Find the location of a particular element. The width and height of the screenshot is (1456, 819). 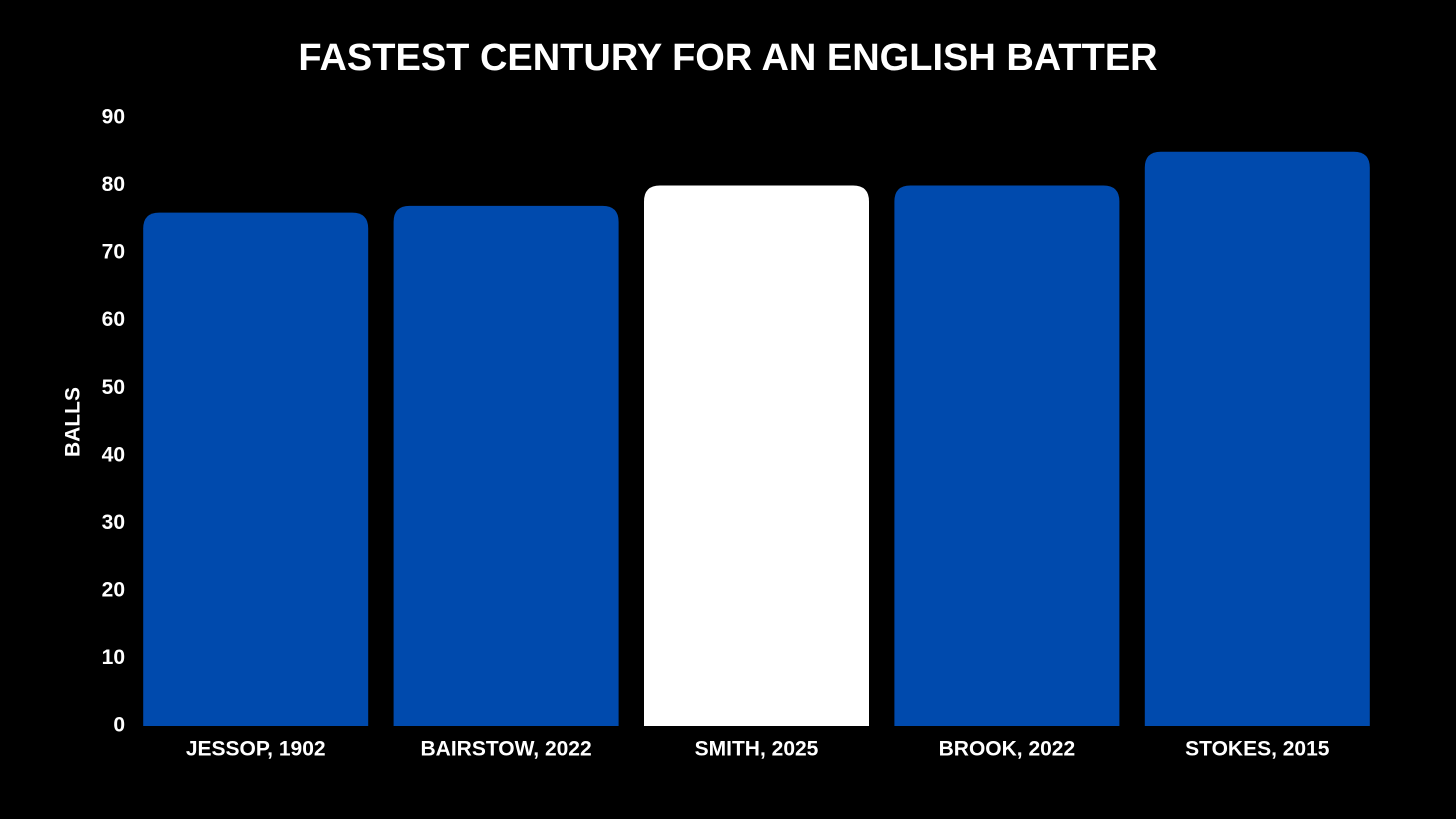

x-tick-label: STOKES, 2015 is located at coordinates (1257, 749).